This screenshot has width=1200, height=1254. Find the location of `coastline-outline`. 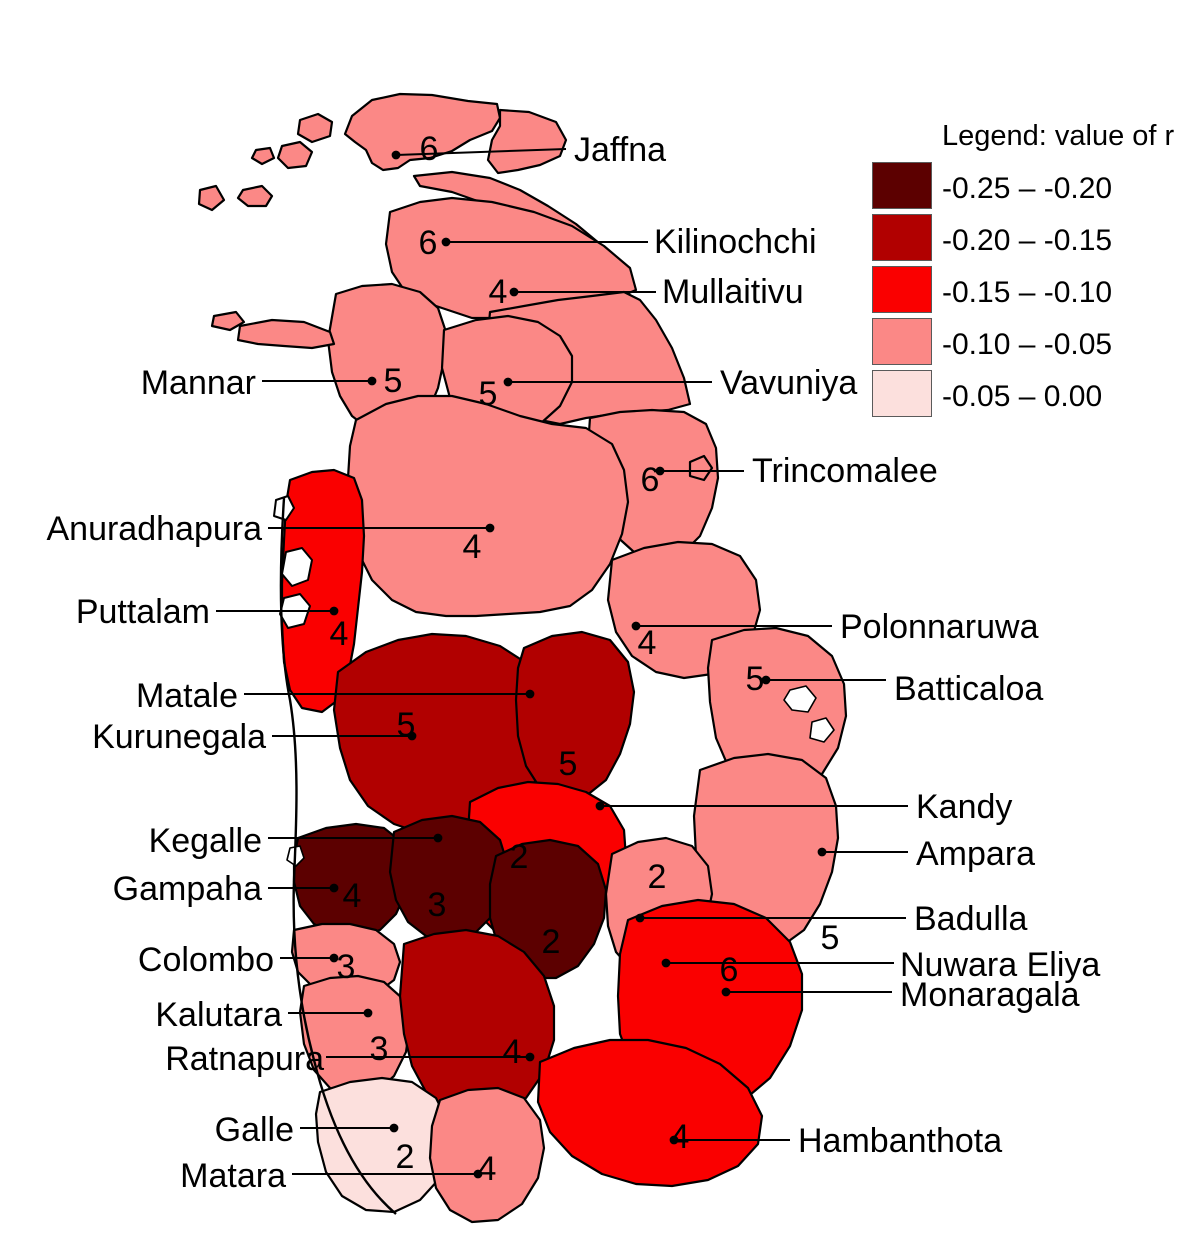

coastline-outline is located at coordinates (338, 856).